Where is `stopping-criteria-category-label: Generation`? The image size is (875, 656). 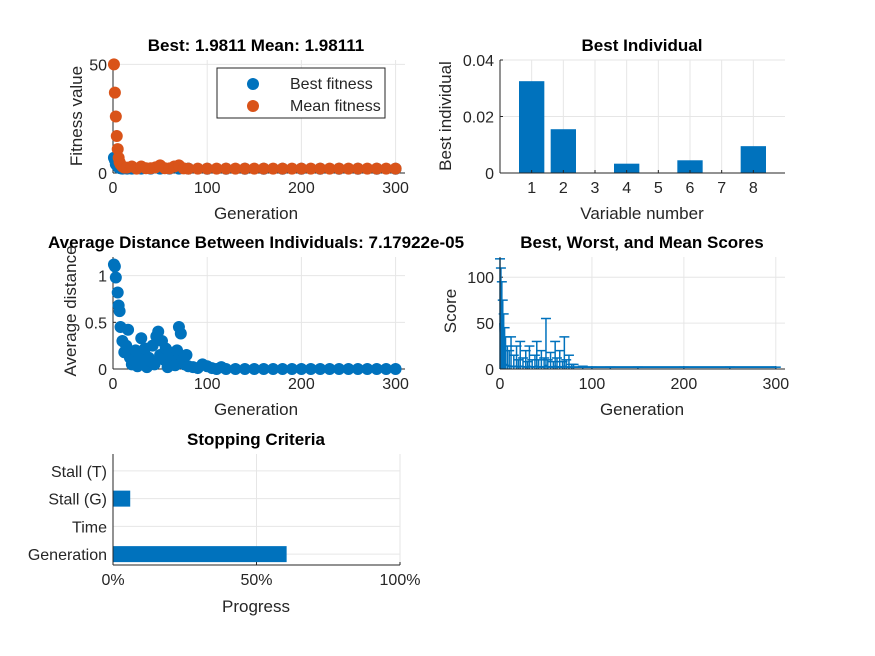
stopping-criteria-category-label: Generation is located at coordinates (67, 555).